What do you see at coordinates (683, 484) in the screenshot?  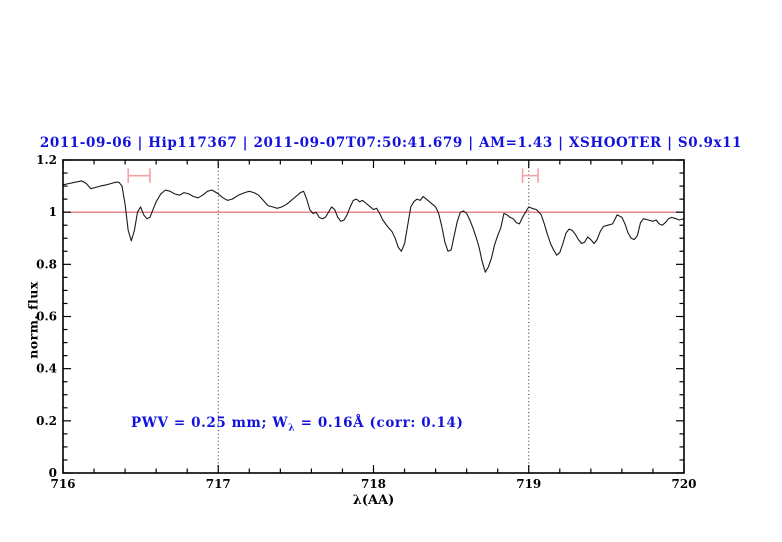 I see `x-tick-label: 720` at bounding box center [683, 484].